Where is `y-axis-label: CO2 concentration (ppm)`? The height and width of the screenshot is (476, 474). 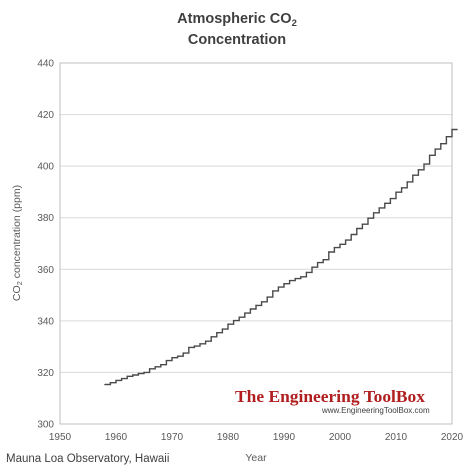 y-axis-label: CO2 concentration (ppm) is located at coordinates (17, 243).